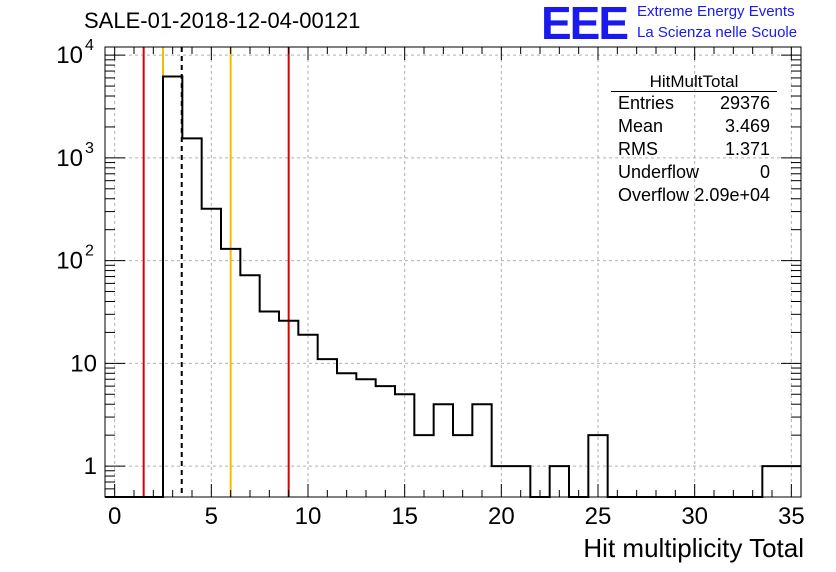 The image size is (836, 572). Describe the element at coordinates (694, 150) in the screenshot. I see `stat-row-rms: RMS 1.371` at that location.